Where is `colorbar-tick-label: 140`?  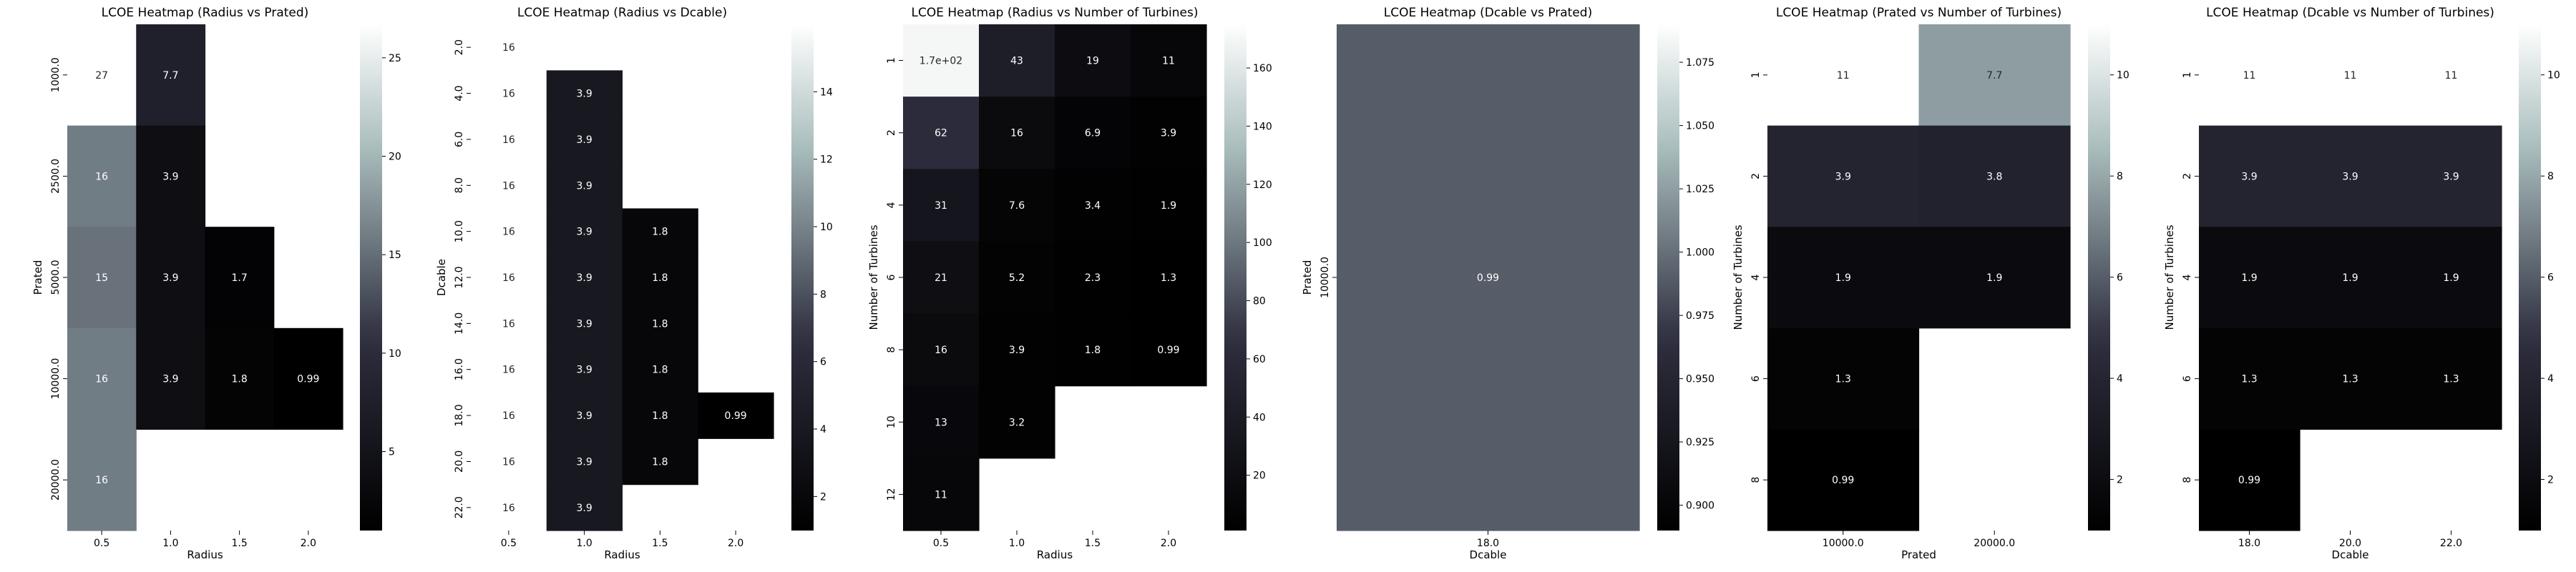
colorbar-tick-label: 140 is located at coordinates (1262, 126).